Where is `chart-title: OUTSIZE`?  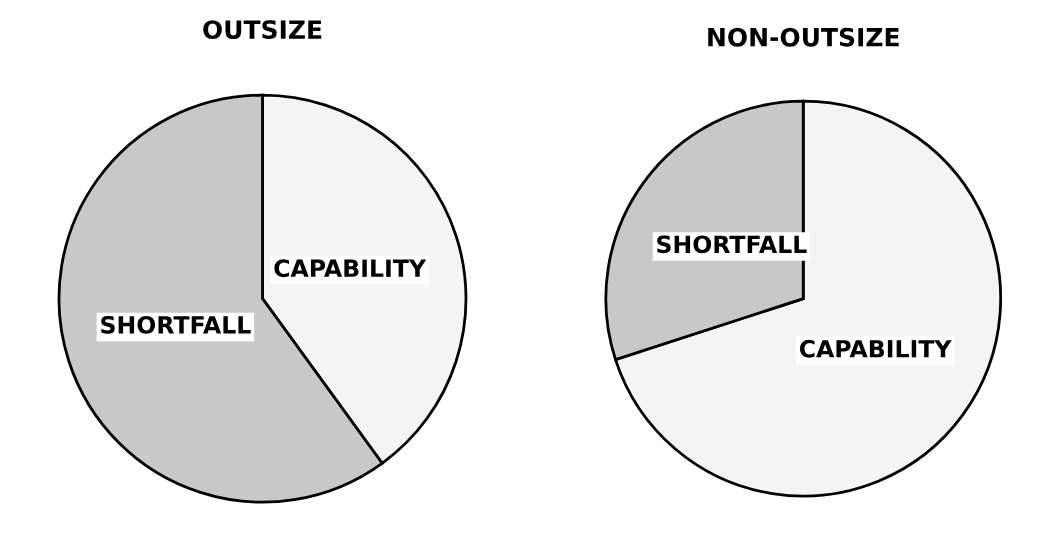 chart-title: OUTSIZE is located at coordinates (262, 30).